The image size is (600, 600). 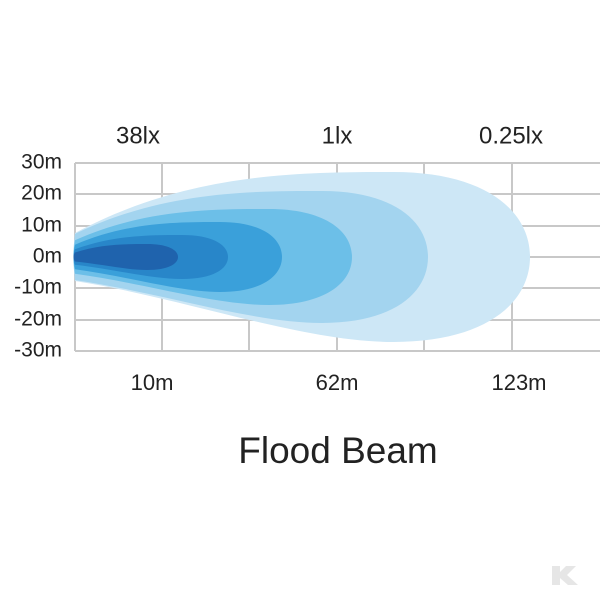 I want to click on y-label: -10m, so click(x=38, y=287).